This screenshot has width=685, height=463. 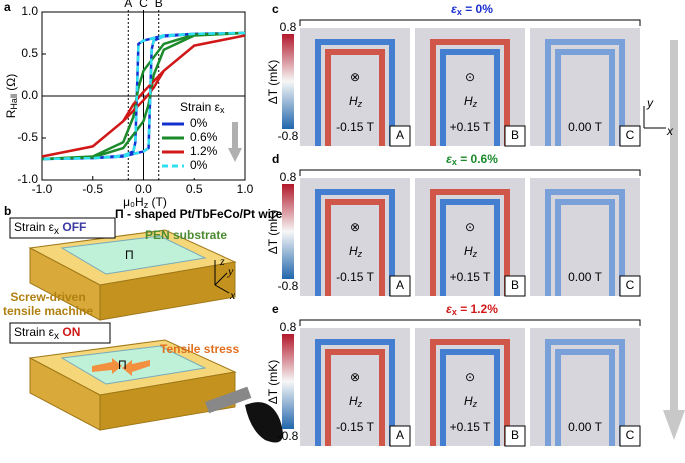 What do you see at coordinates (29, 95) in the screenshot?
I see `y-tick-label: 0.0` at bounding box center [29, 95].